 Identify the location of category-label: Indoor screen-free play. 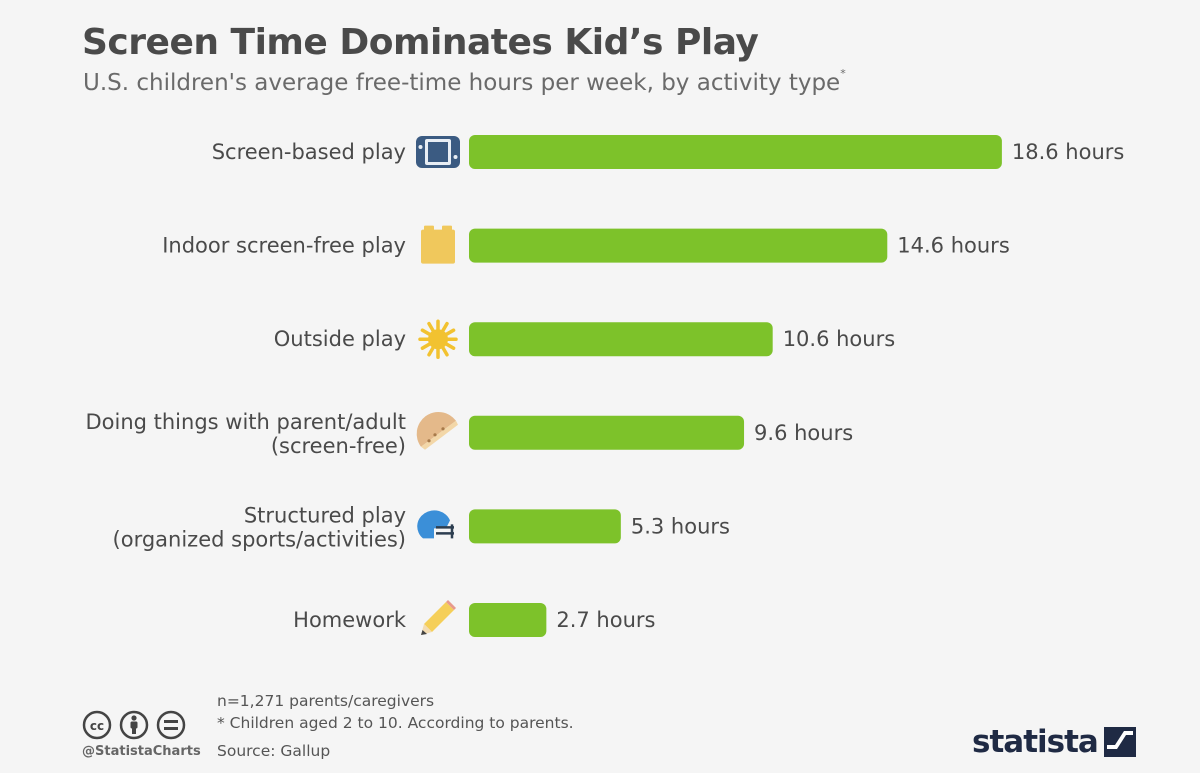
(284, 246).